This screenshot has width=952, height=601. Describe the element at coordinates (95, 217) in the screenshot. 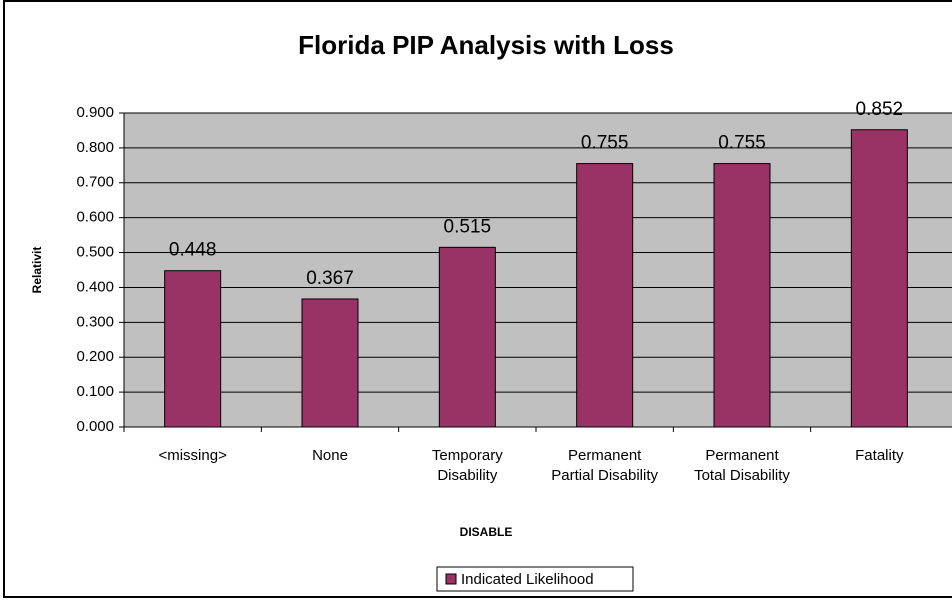

I see `y-tick-label: 0.600` at that location.